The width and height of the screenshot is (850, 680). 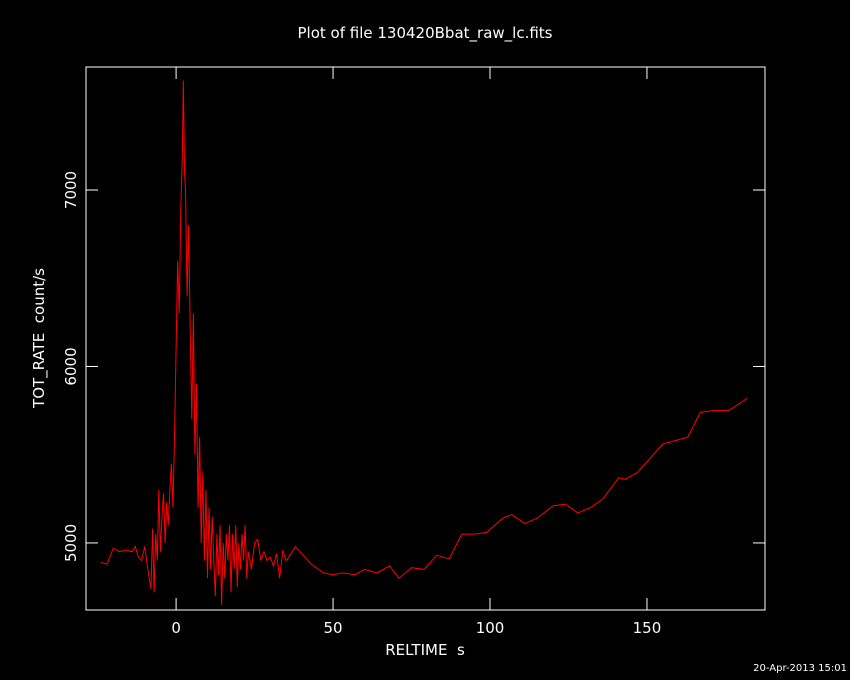 I want to click on x-tick-label: 100, so click(x=490, y=628).